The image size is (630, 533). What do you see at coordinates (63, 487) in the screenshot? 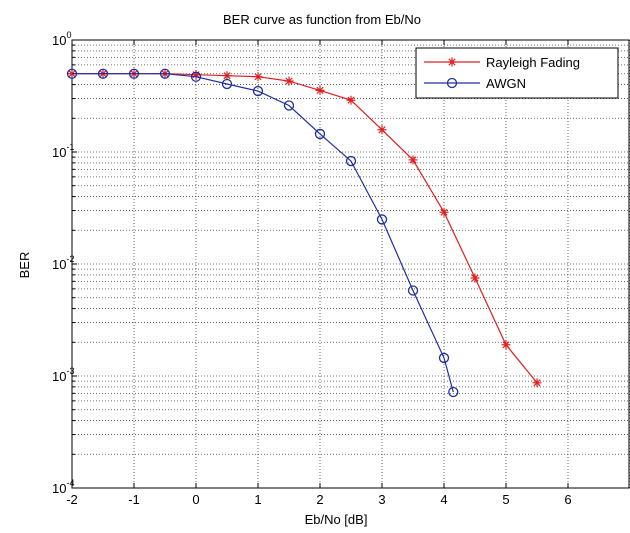
I see `y-tick-label: 10⁻⁴` at bounding box center [63, 487].